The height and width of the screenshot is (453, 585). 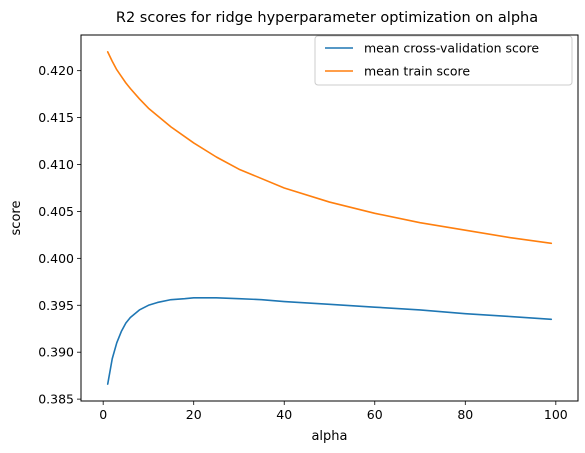 What do you see at coordinates (56, 399) in the screenshot?
I see `y-tick-label: 0.385` at bounding box center [56, 399].